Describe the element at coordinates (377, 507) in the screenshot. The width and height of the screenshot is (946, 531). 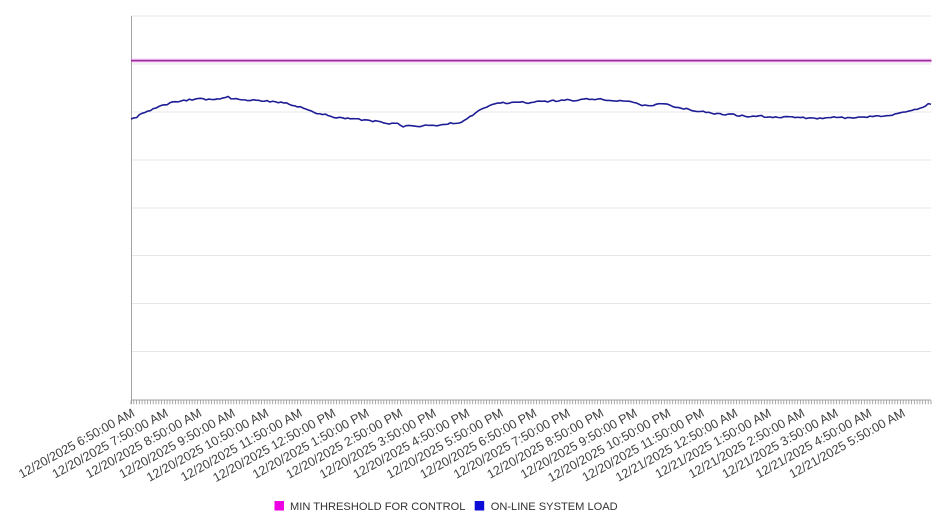
I see `svg-text: MIN THRESHOLD FOR CONTROL` at that location.